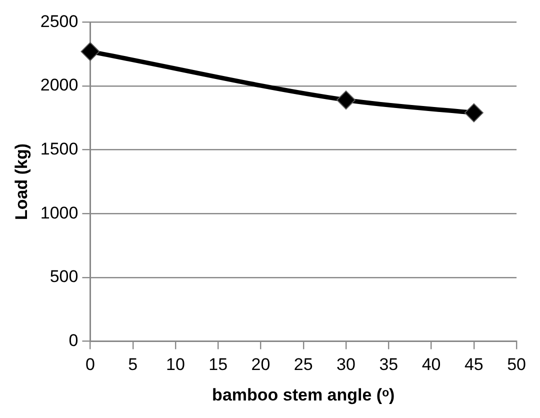 This screenshot has height=418, width=540. What do you see at coordinates (303, 364) in the screenshot?
I see `x-tick-label: 25` at bounding box center [303, 364].